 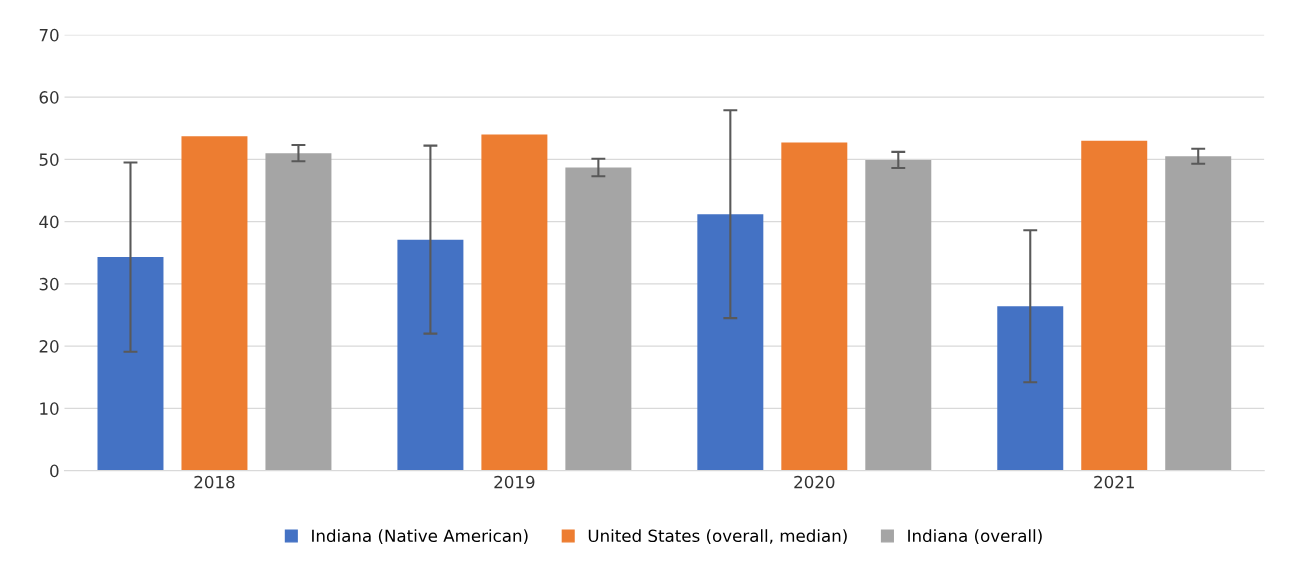 What do you see at coordinates (214, 482) in the screenshot?
I see `x-tick-label: 2018` at bounding box center [214, 482].